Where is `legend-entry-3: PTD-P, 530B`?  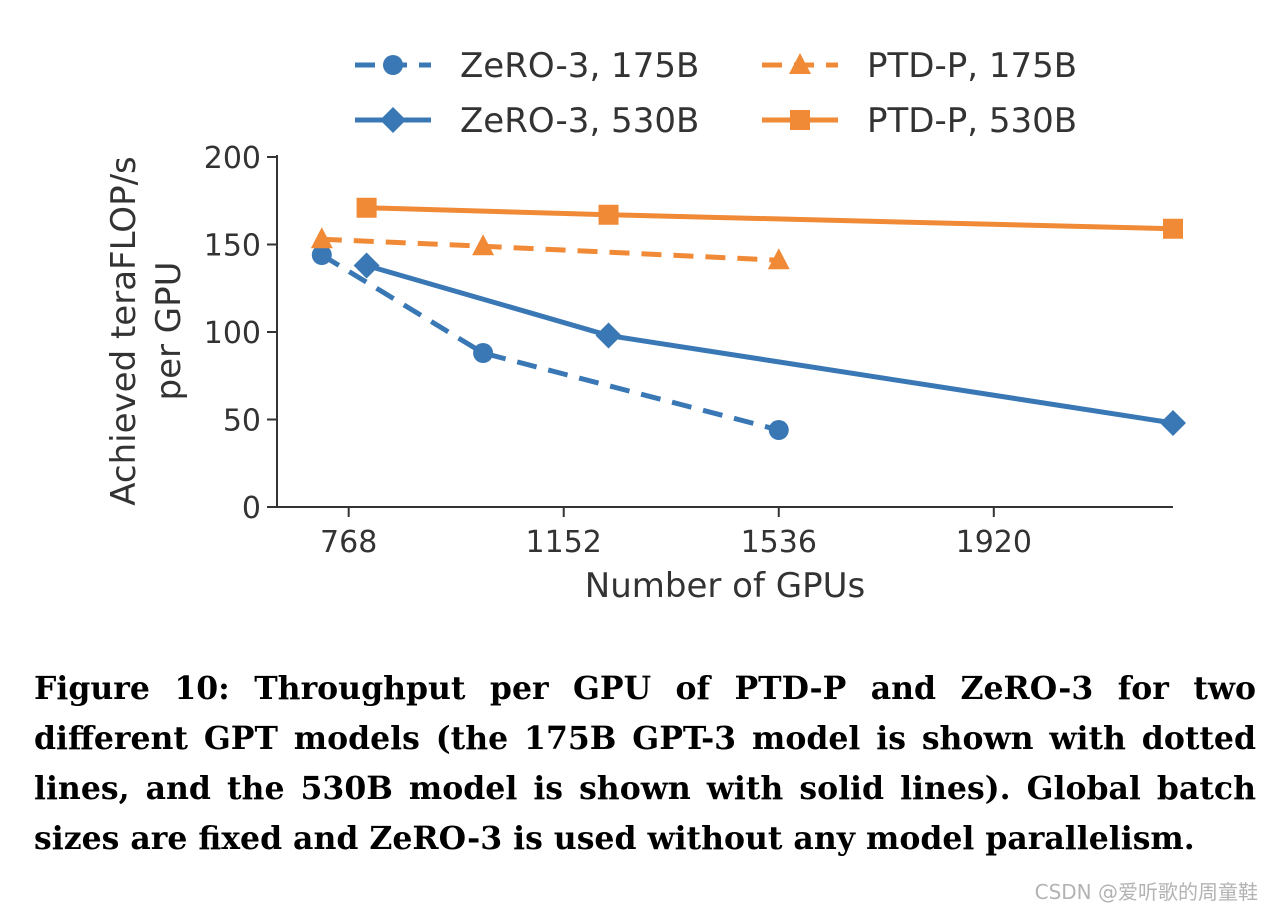
legend-entry-3: PTD-P, 530B is located at coordinates (919, 121).